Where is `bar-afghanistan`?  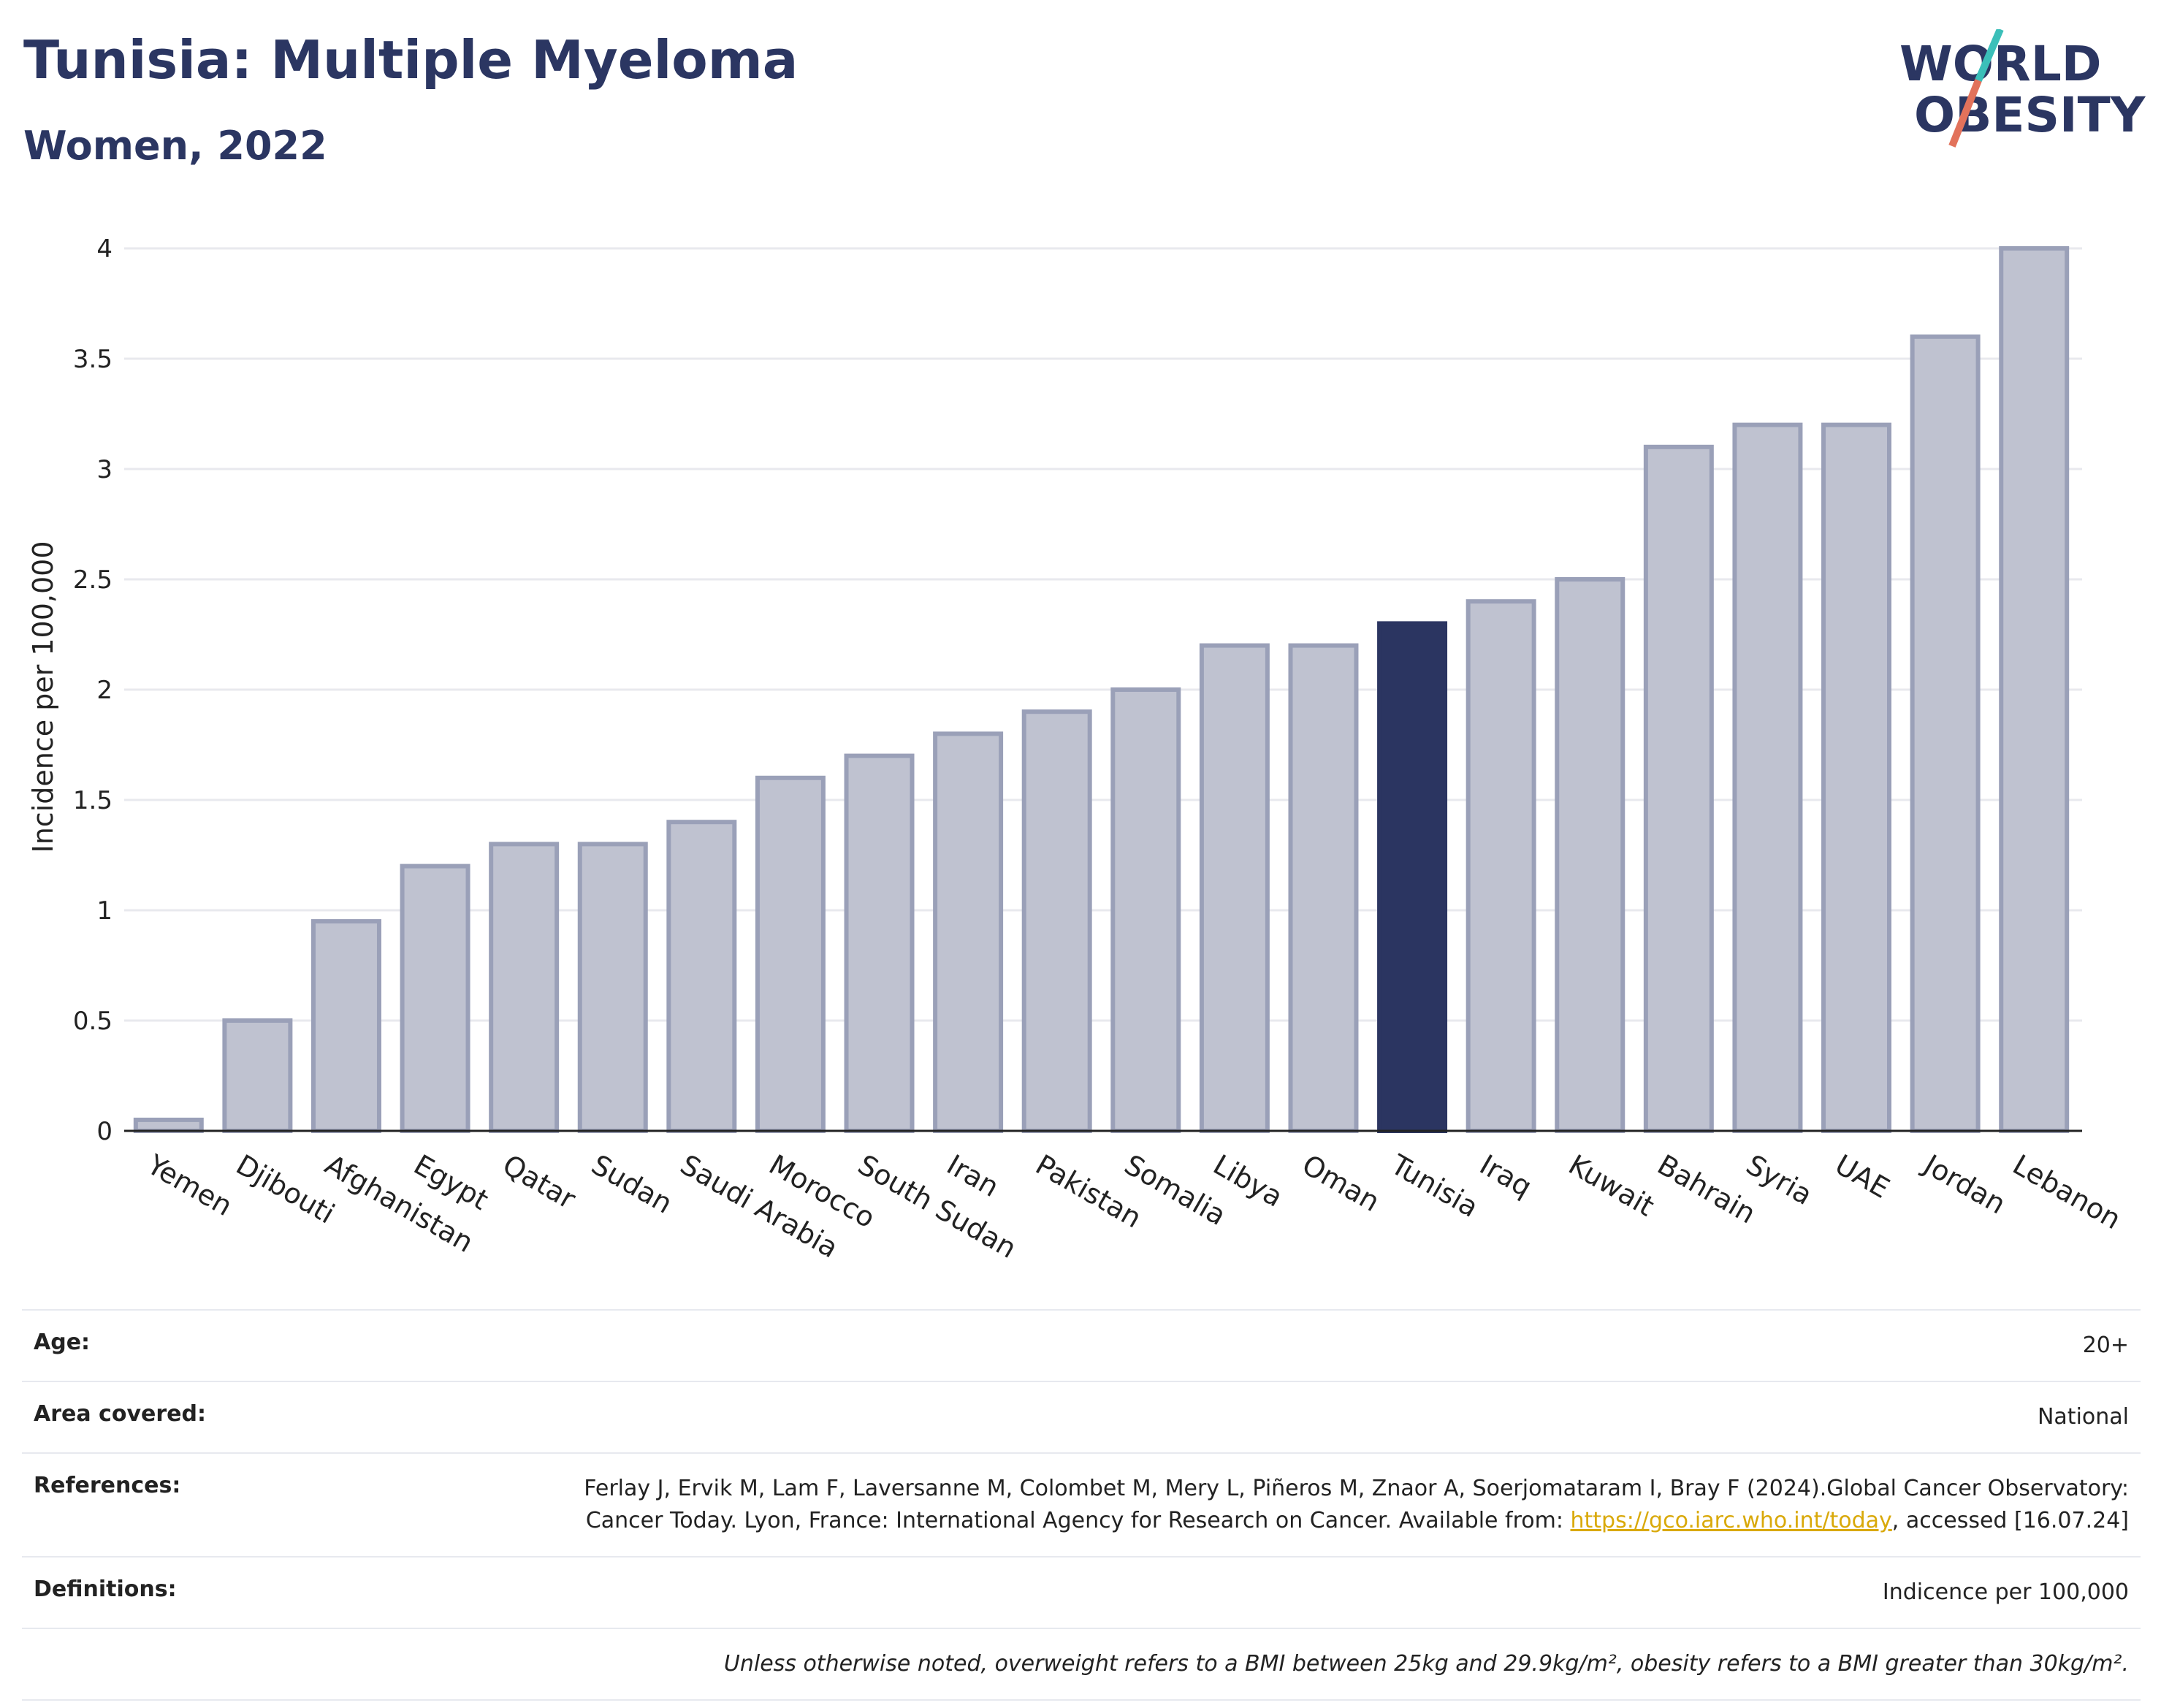 bar-afghanistan is located at coordinates (345, 1026).